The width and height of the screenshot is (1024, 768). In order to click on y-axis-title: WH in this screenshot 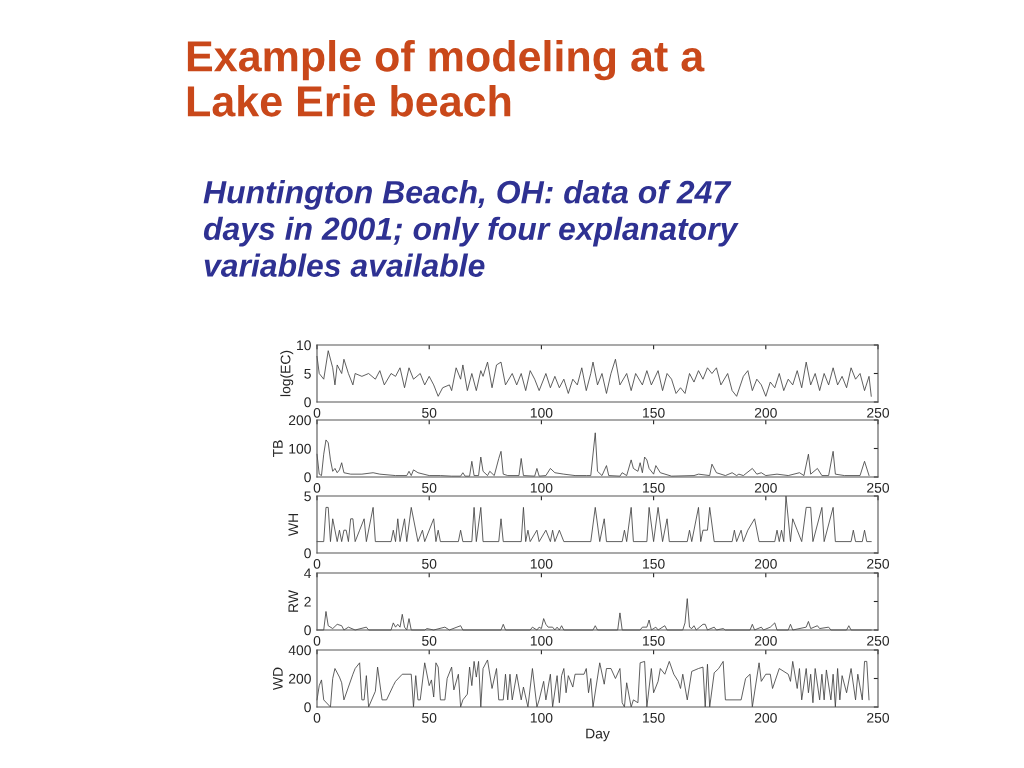, I will do `click(293, 525)`.